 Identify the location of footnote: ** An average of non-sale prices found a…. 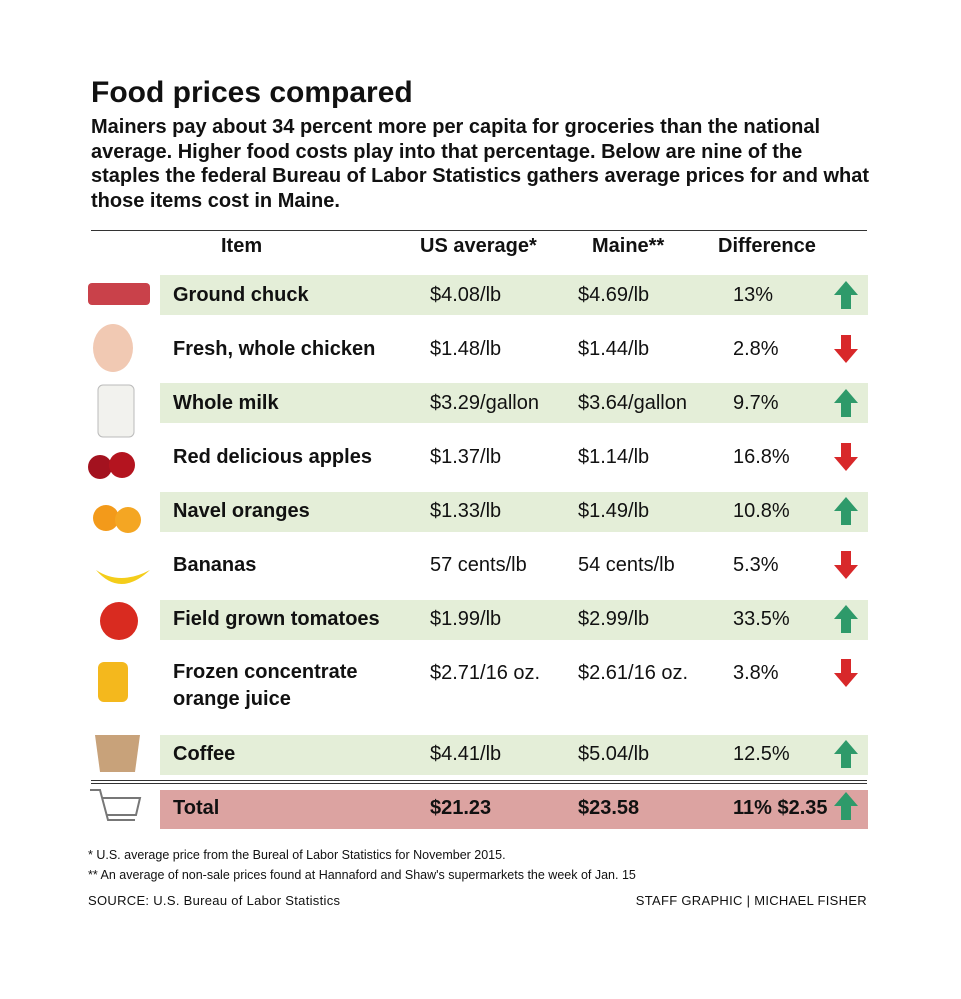
(362, 875).